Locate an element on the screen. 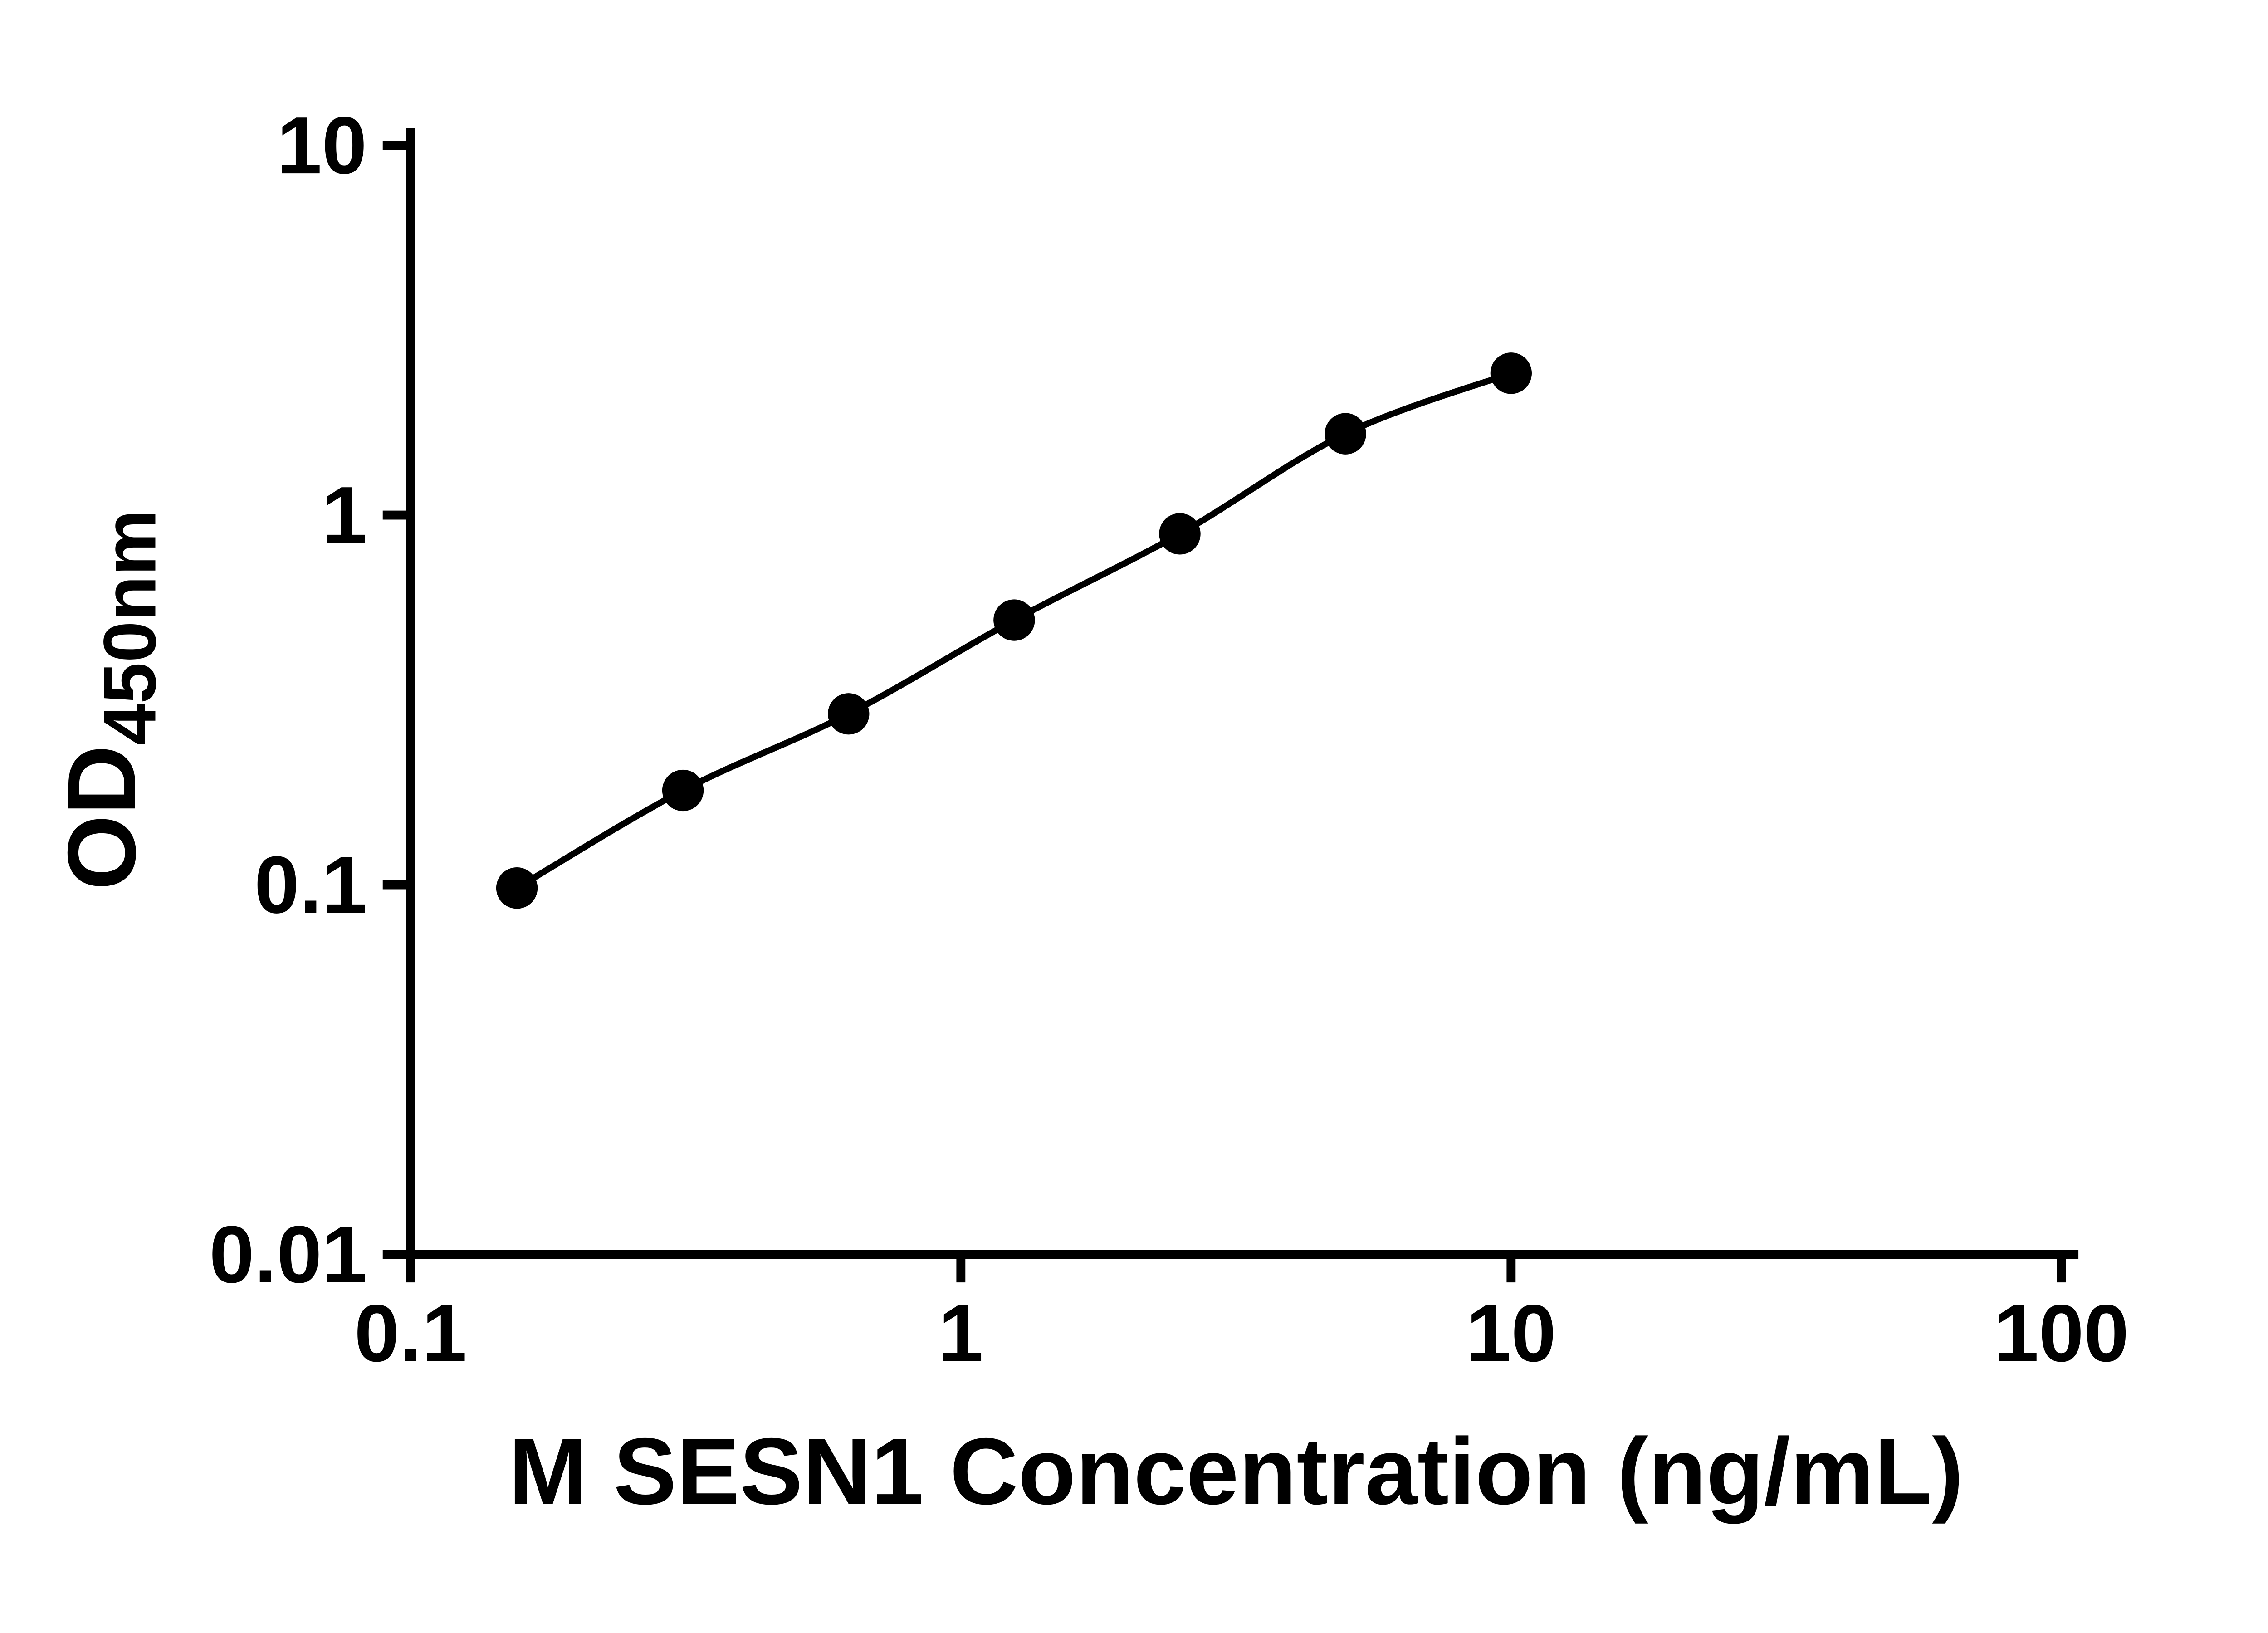 The image size is (2268, 1633). y-axis-title: OD450nm is located at coordinates (110, 700).